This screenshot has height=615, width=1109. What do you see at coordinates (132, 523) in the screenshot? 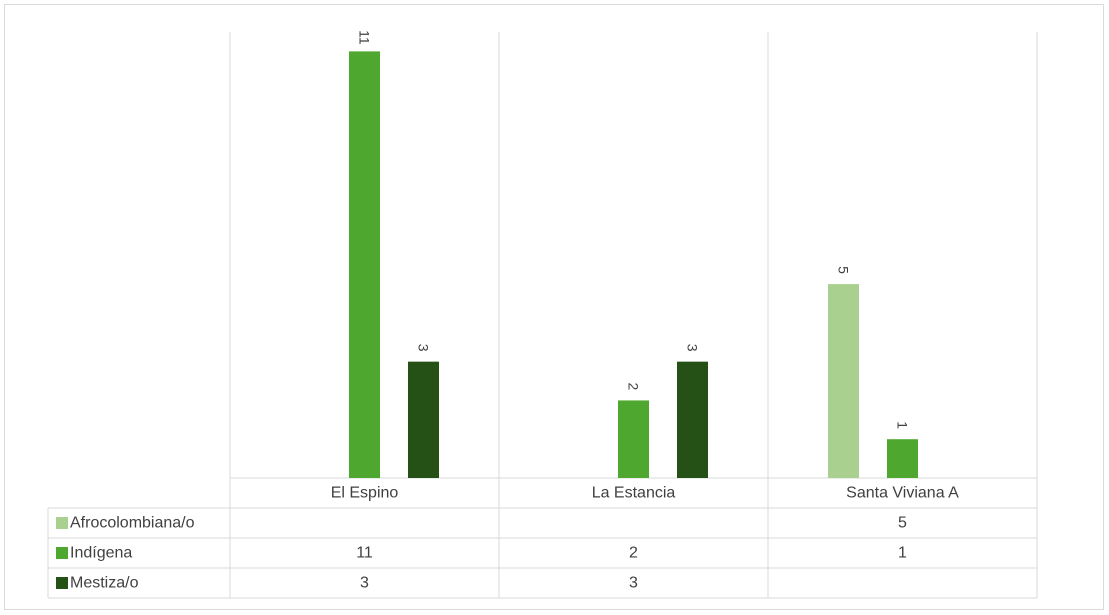
I see `legend-label-afrocolombiana-o: Afrocolombiana/o` at bounding box center [132, 523].